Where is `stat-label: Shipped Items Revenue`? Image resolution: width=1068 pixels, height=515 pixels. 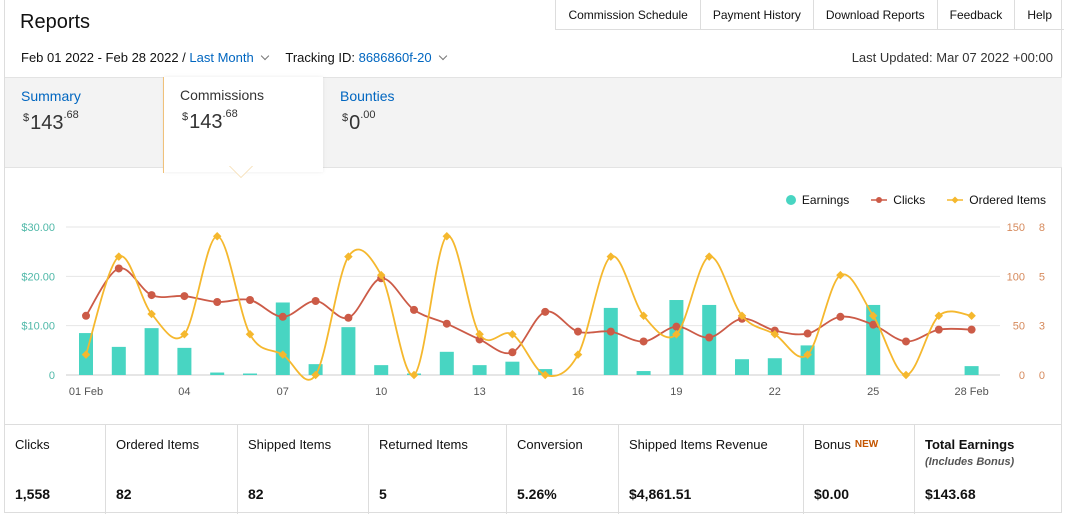 stat-label: Shipped Items Revenue is located at coordinates (698, 444).